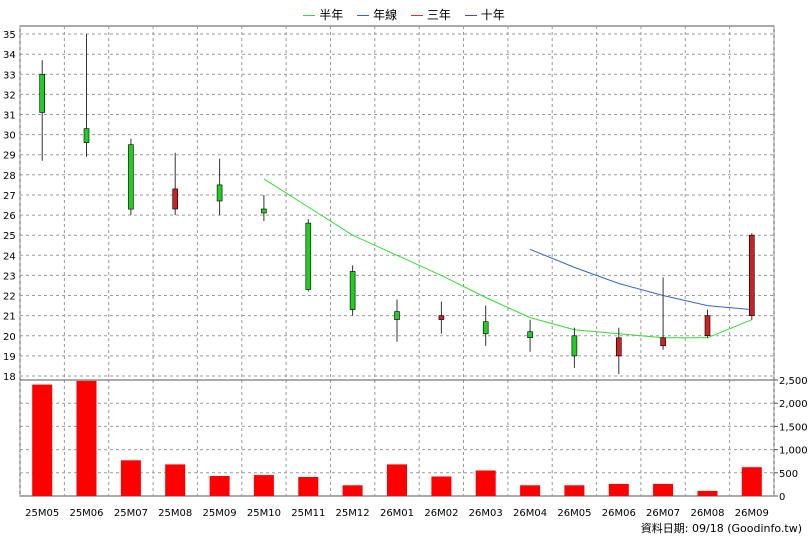  What do you see at coordinates (9, 176) in the screenshot?
I see `price-tick-label: 28` at bounding box center [9, 176].